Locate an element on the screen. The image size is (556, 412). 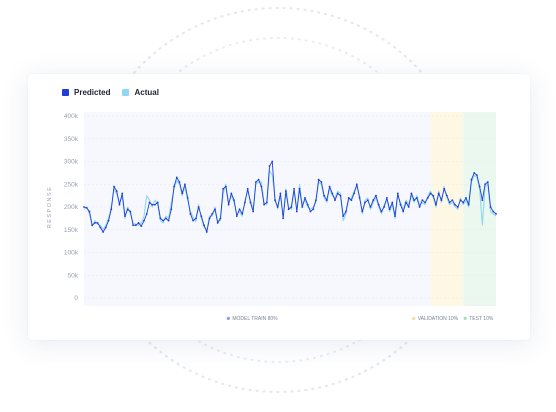
predicted-swatch is located at coordinates (65, 92).